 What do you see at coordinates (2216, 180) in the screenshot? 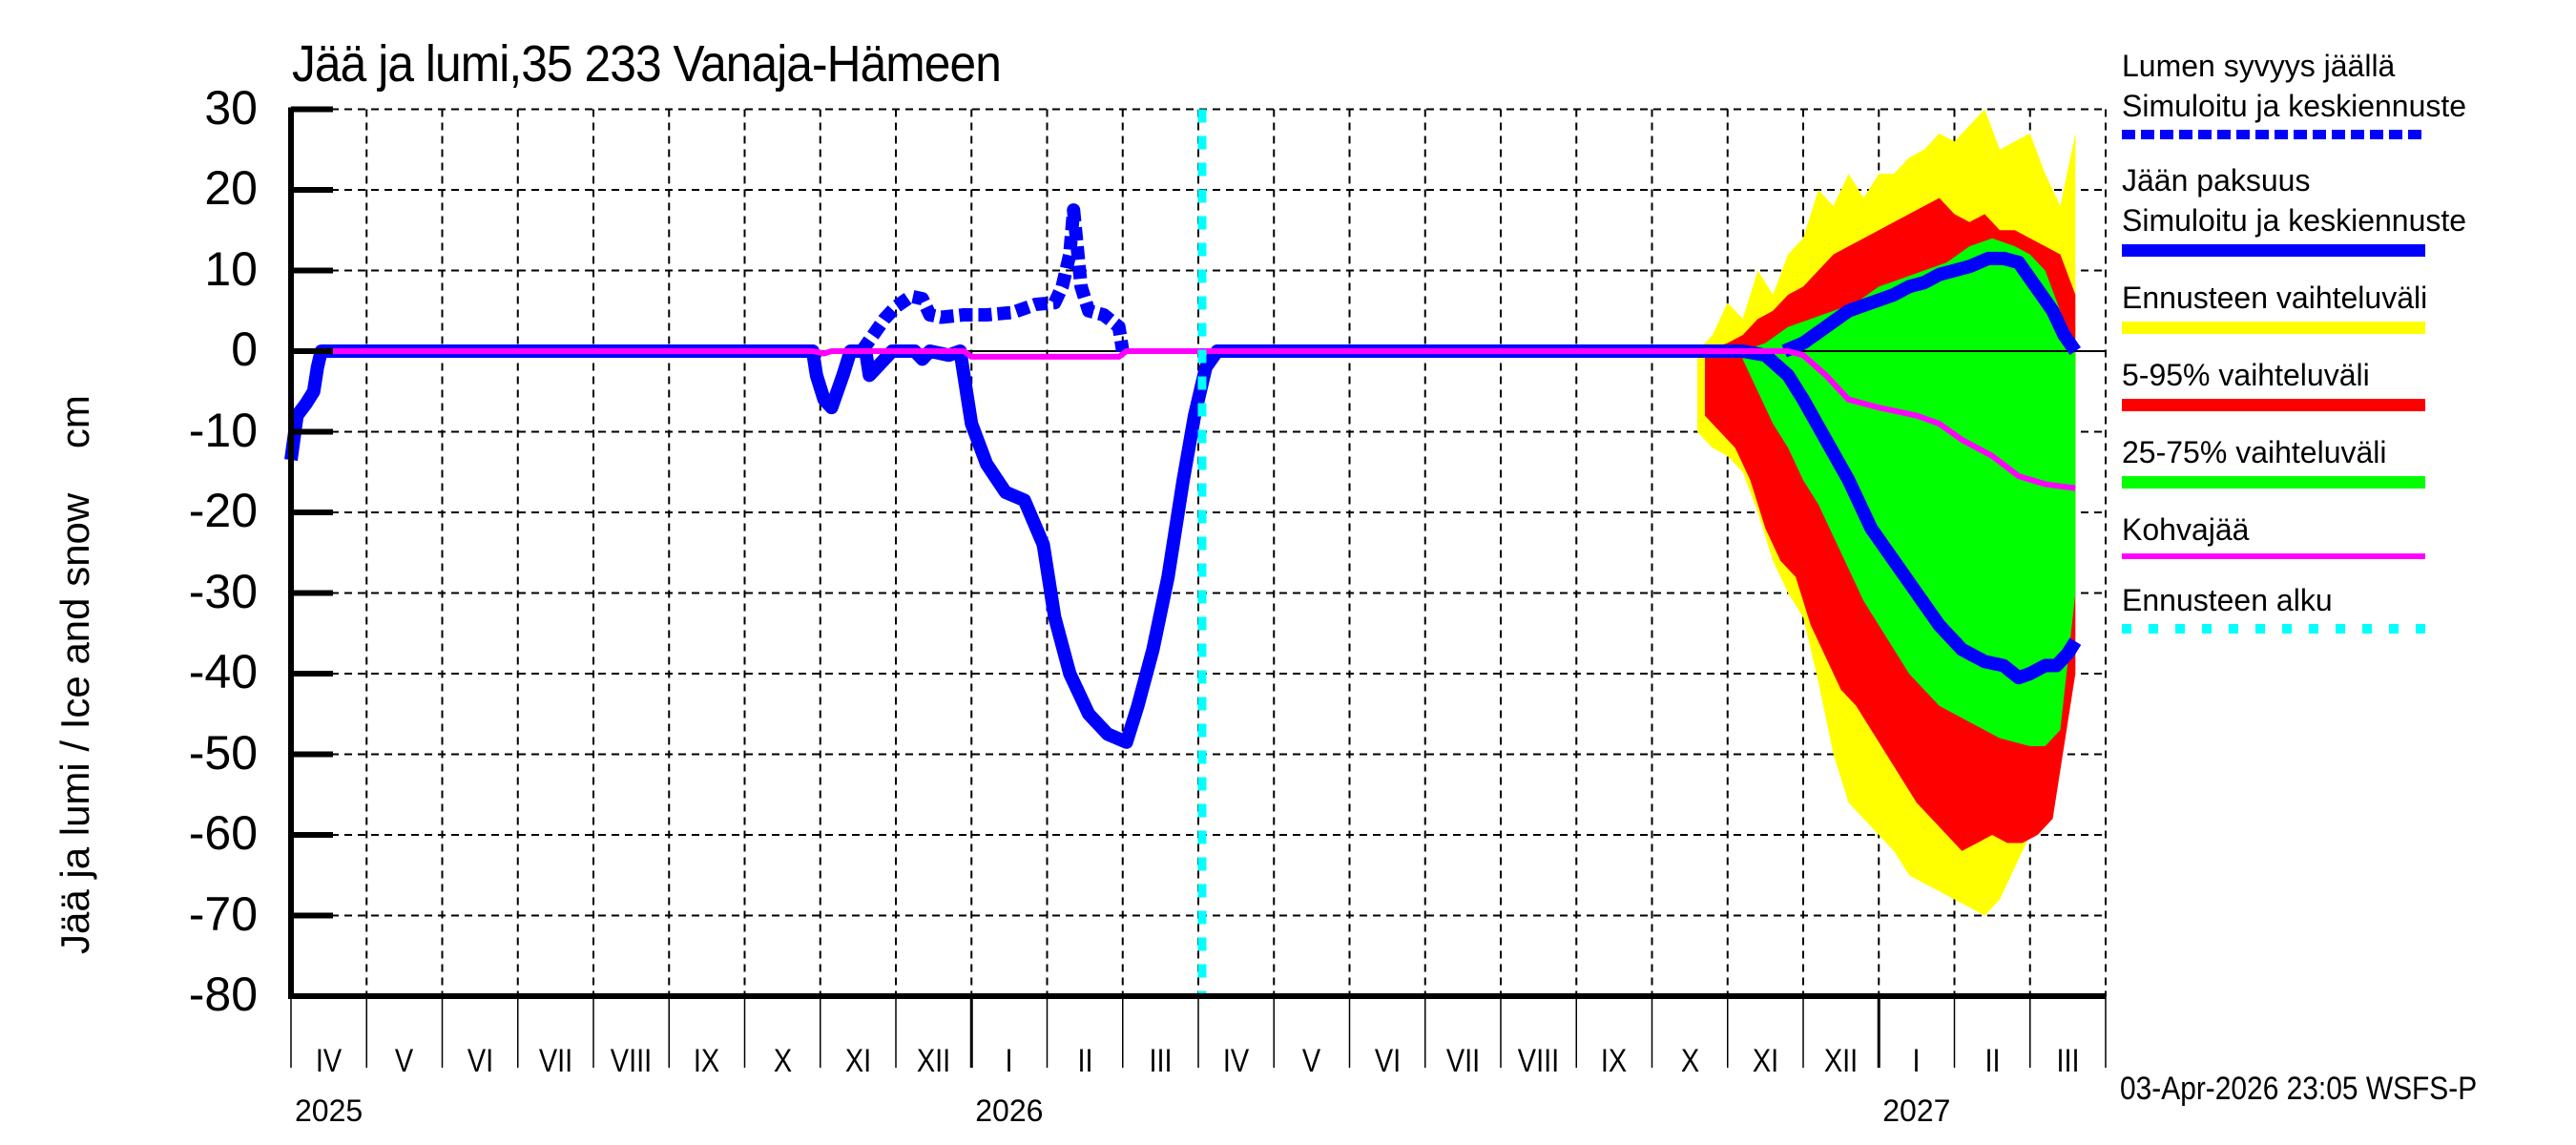
I see `legend-label: Jään paksuus` at bounding box center [2216, 180].